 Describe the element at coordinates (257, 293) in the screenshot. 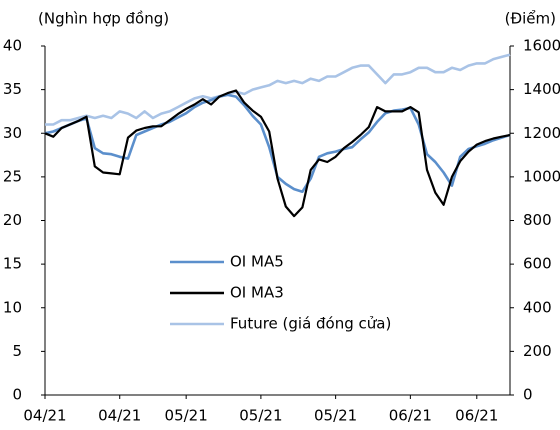

I see `legend-label: OI MA3` at that location.